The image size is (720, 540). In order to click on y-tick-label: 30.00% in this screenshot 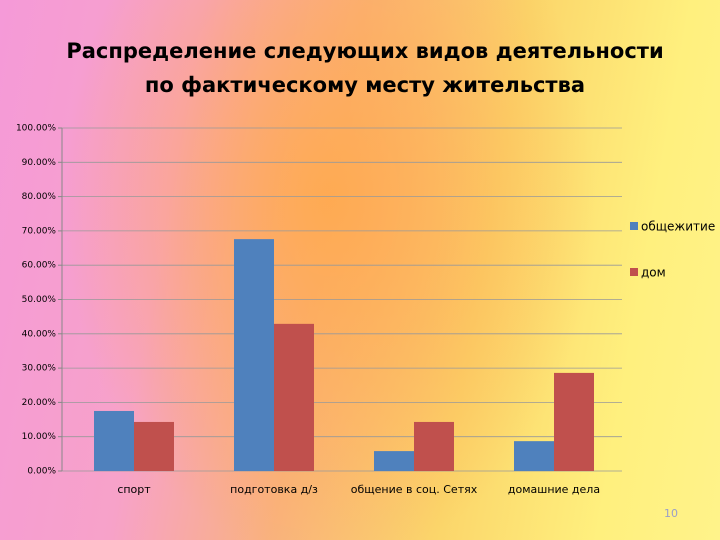, I will do `click(39, 369)`.